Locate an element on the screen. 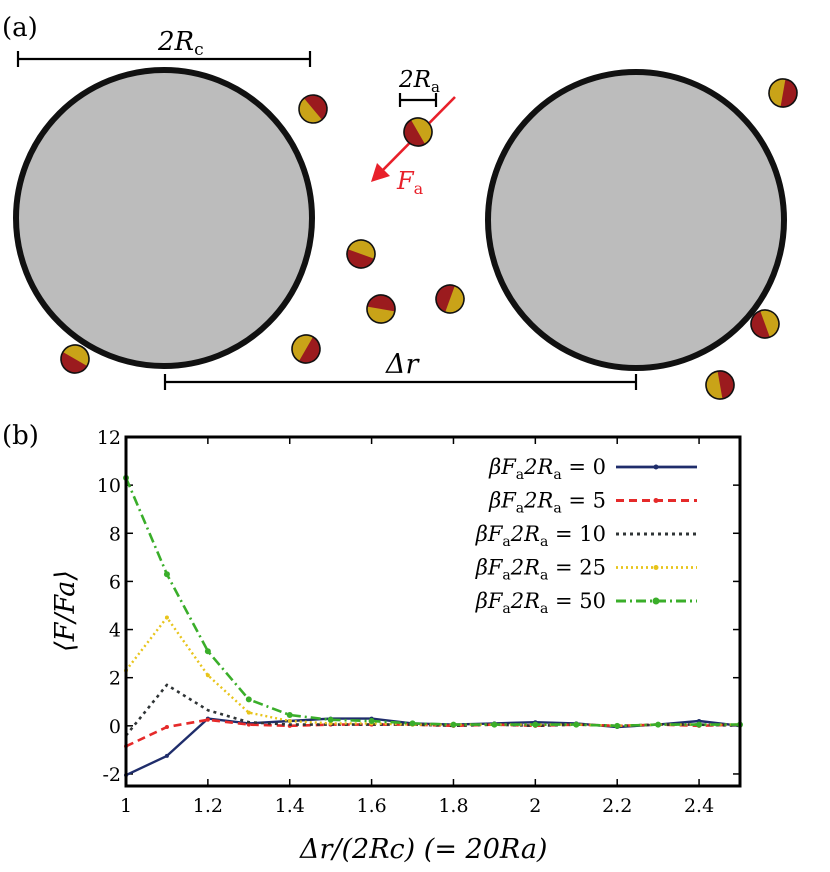 The width and height of the screenshot is (830, 872). x-tick-label: 1.6 is located at coordinates (371, 806).